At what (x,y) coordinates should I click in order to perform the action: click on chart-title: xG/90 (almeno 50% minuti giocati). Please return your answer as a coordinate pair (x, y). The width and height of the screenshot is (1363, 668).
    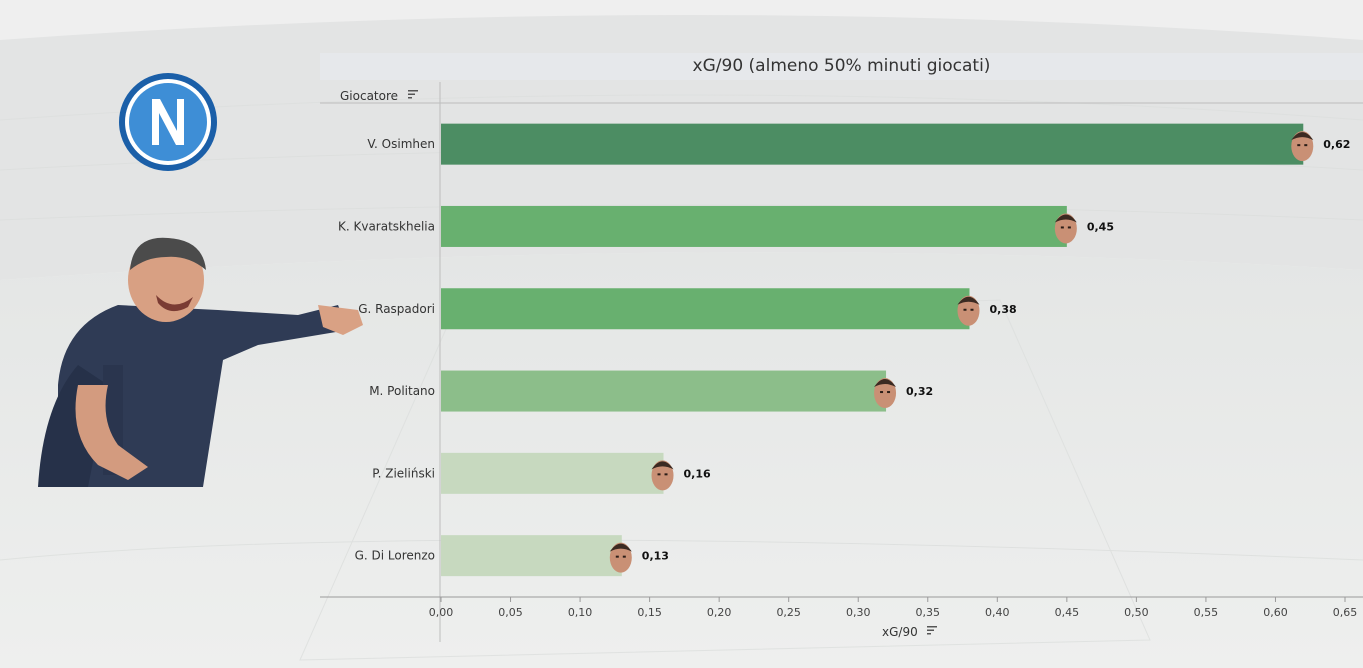
    Looking at the image, I should click on (841, 66).